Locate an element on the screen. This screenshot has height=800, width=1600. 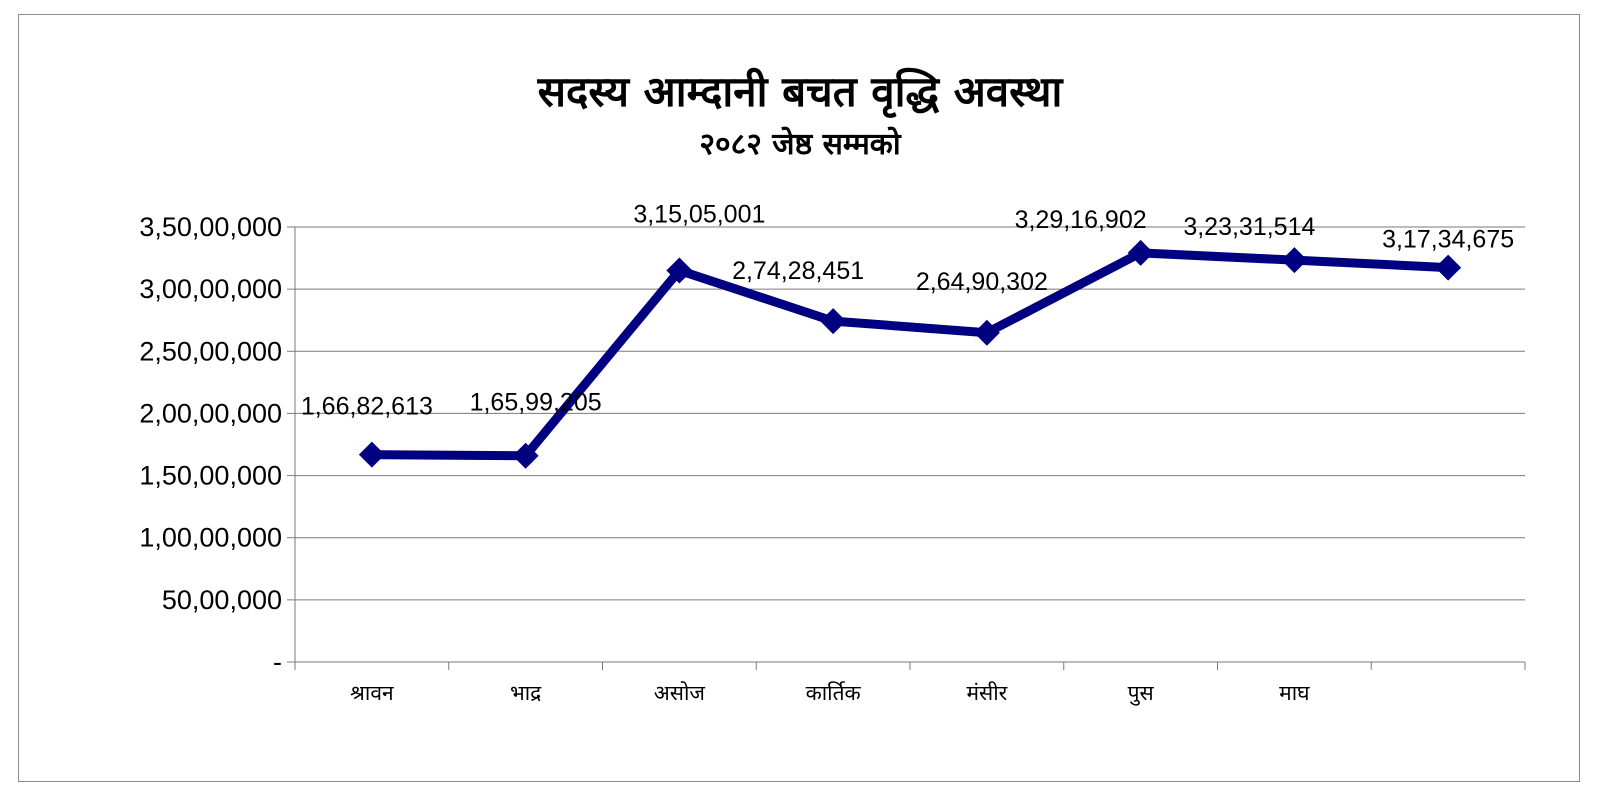
y-tick-label: 3,50,00,000 is located at coordinates (210, 227).